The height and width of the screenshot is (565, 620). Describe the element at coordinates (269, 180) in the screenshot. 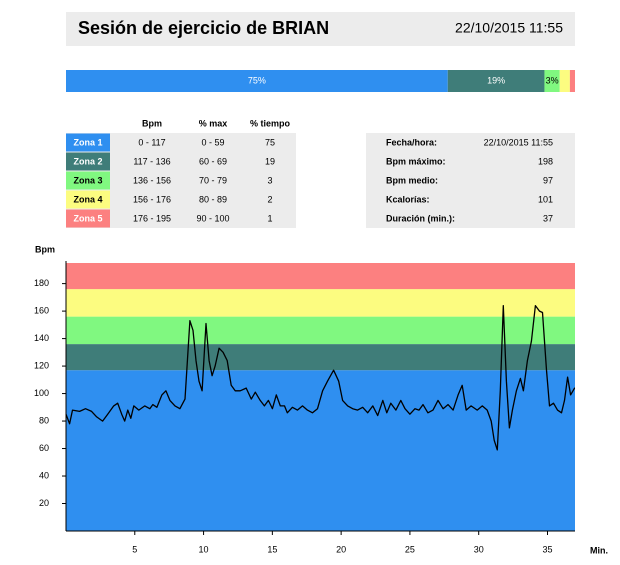

I see `zone-time: 3` at that location.